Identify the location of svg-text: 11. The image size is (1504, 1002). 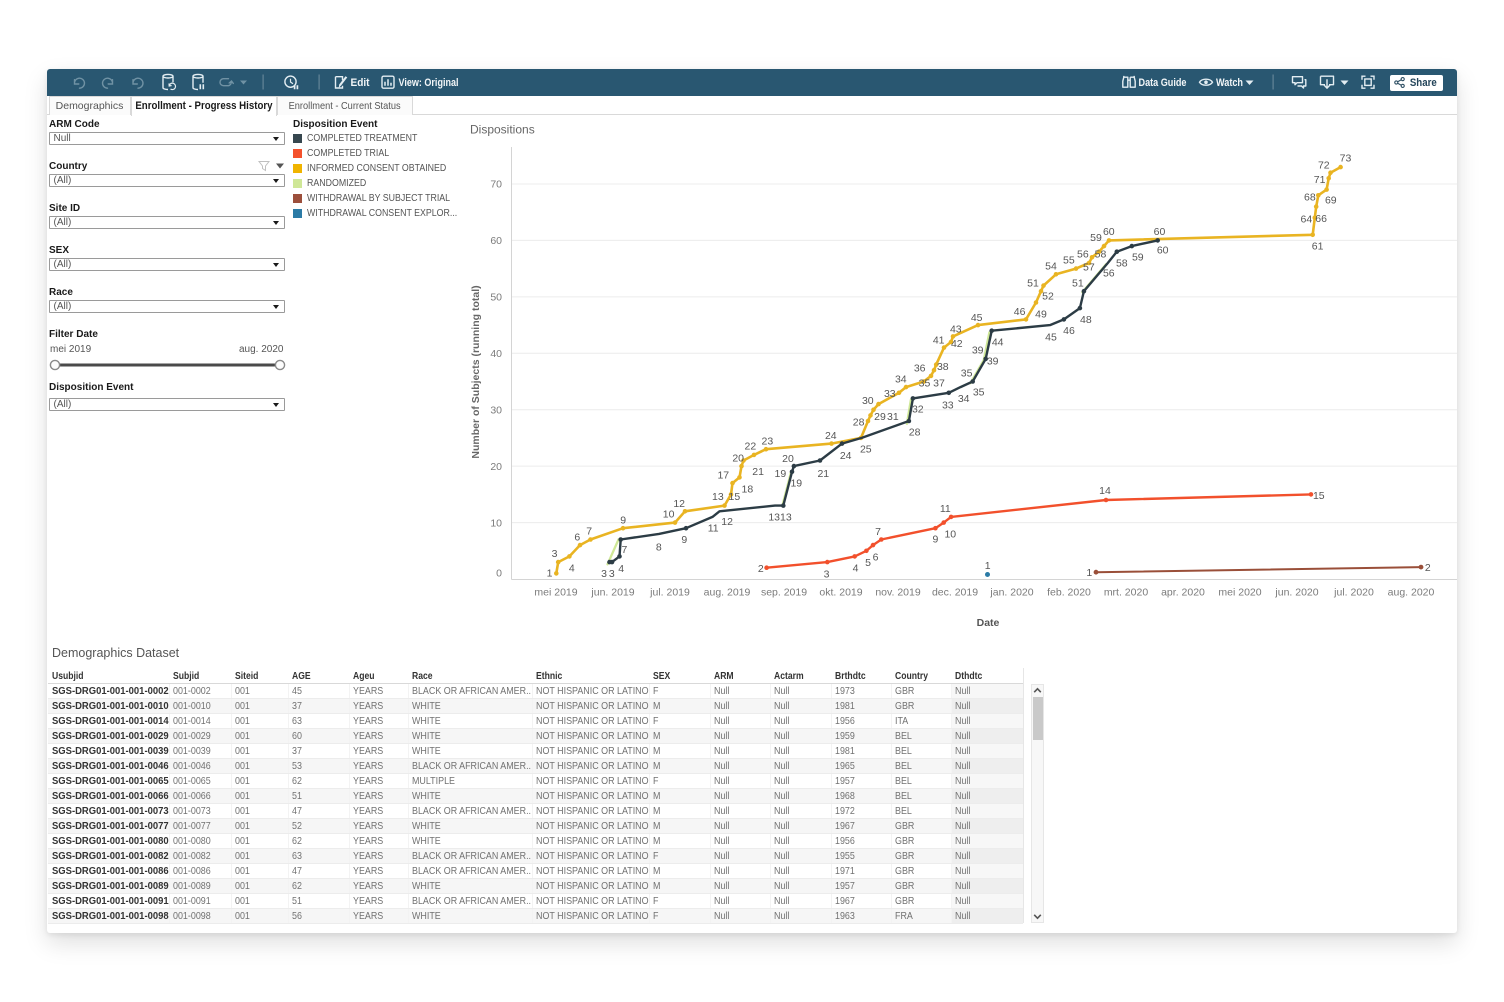
(713, 528).